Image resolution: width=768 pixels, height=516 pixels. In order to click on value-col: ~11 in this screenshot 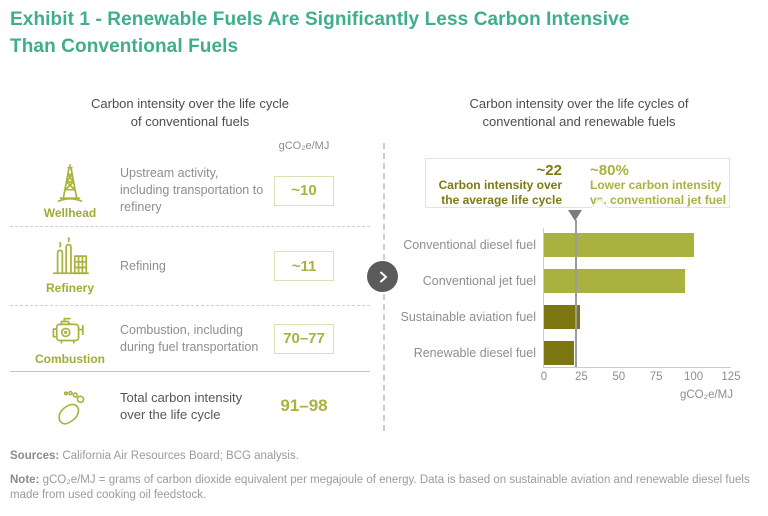, I will do `click(304, 266)`.